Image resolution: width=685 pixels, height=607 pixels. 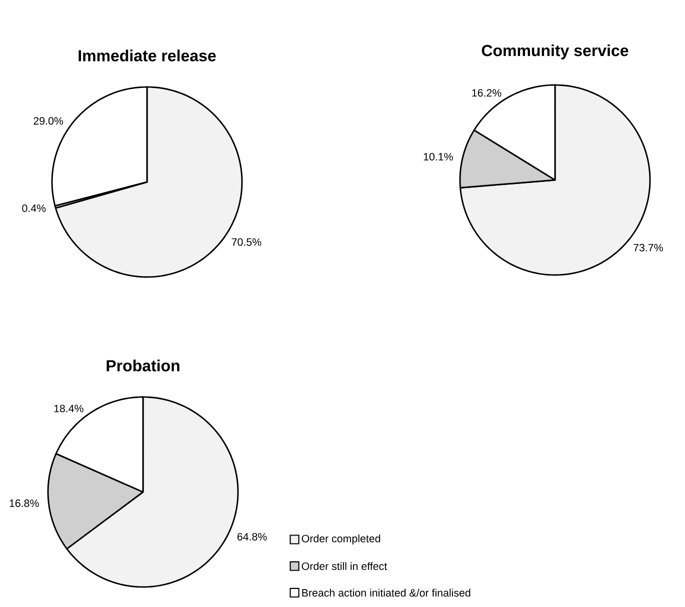 I want to click on legend-label: Order completed, so click(x=341, y=539).